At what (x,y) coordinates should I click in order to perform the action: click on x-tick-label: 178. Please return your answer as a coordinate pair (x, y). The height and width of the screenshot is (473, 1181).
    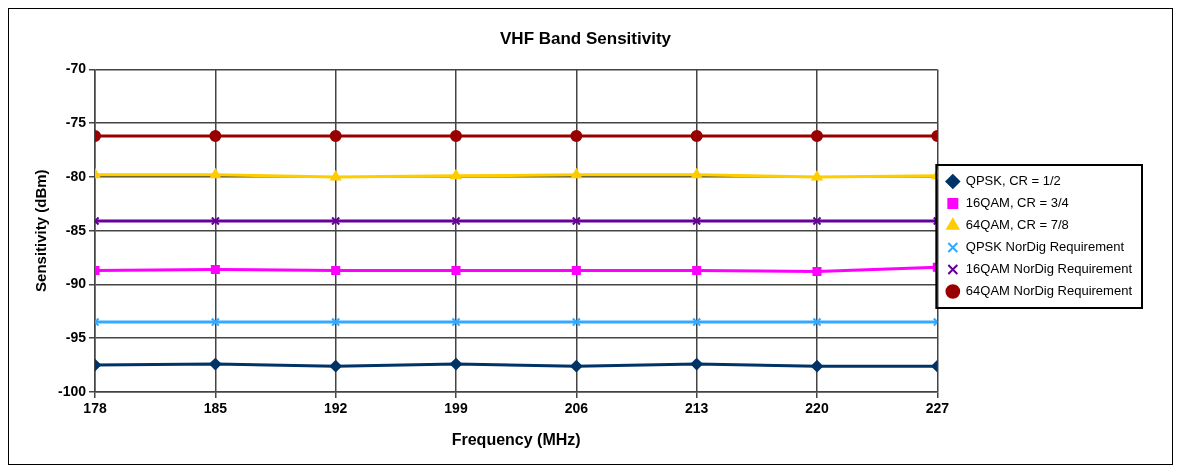
    Looking at the image, I should click on (95, 408).